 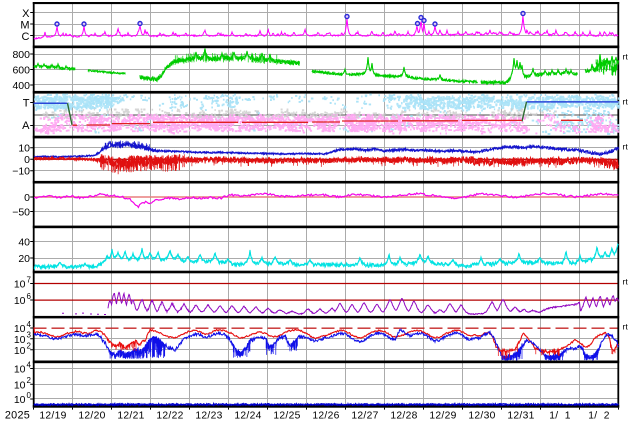 What do you see at coordinates (247, 416) in the screenshot?
I see `svg-text: 12/24` at bounding box center [247, 416].